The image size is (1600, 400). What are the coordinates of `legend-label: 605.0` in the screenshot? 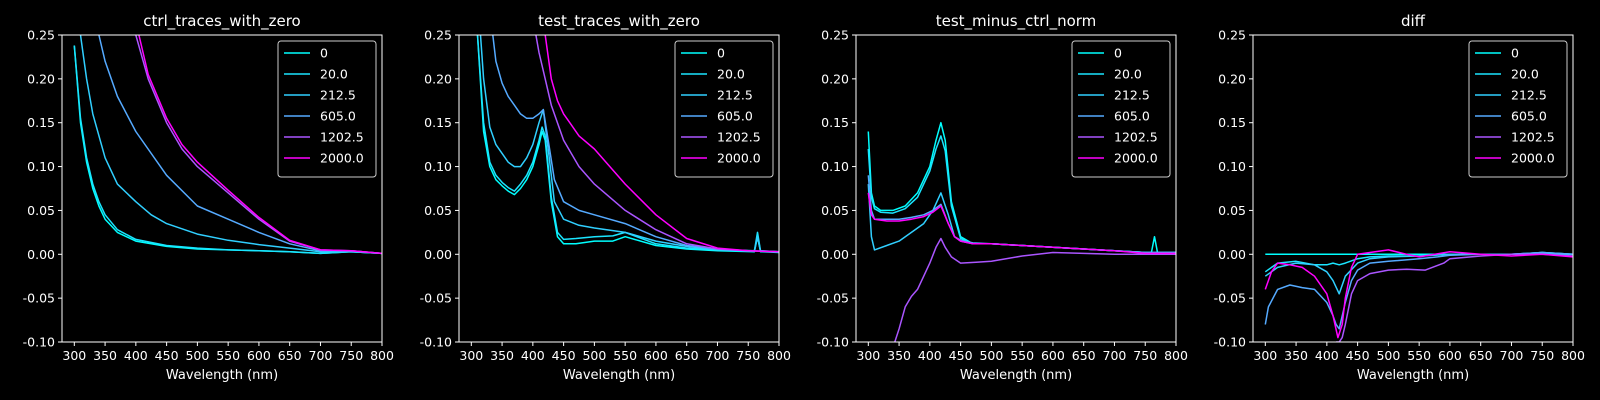 It's located at (1529, 116).